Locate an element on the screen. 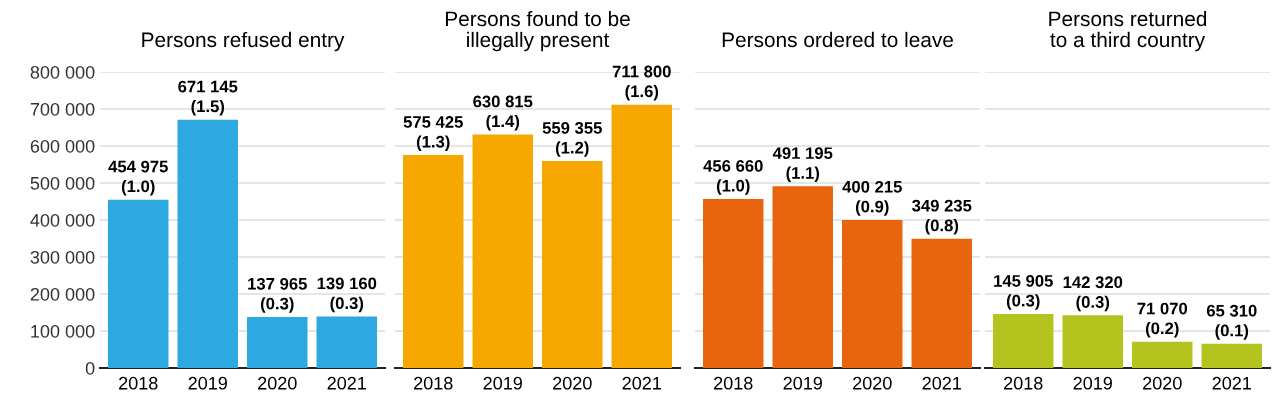 Image resolution: width=1276 pixels, height=408 pixels. data-label: 671 145 (1.5) is located at coordinates (208, 98).